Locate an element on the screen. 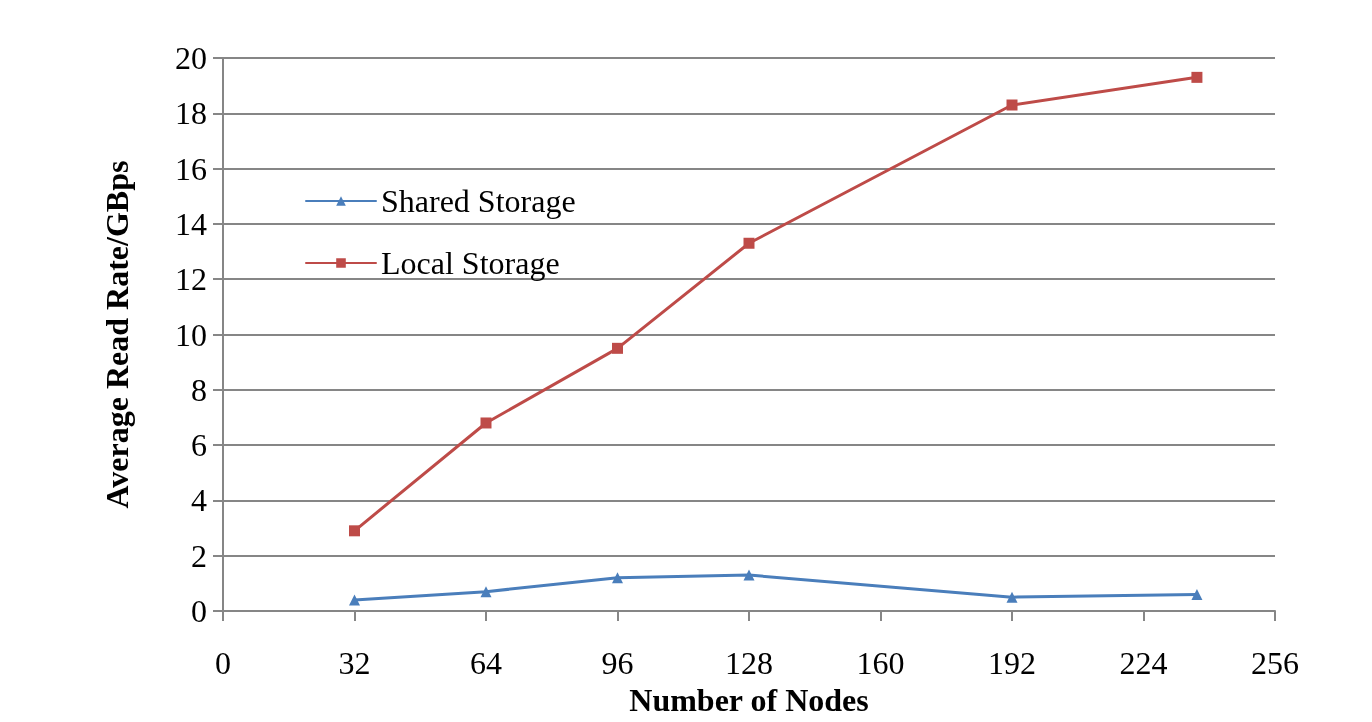  x-tick-label: 256 is located at coordinates (1275, 663).